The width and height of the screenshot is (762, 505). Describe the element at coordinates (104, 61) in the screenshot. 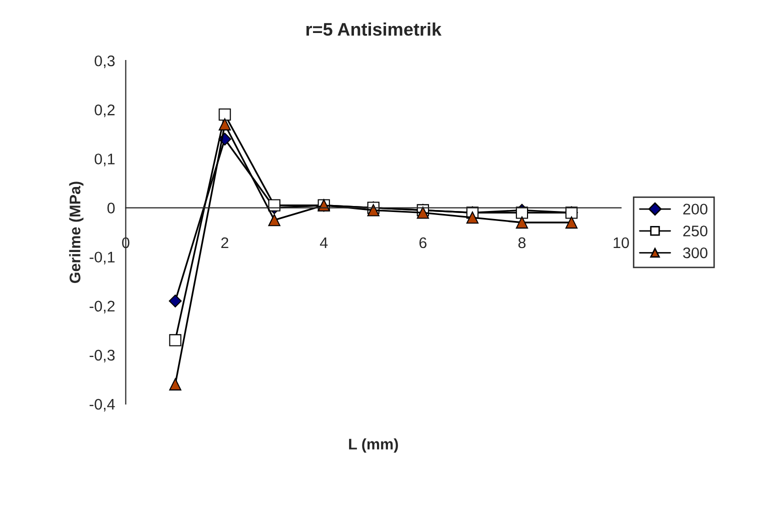

I see `y-tick-label: 0,3` at that location.